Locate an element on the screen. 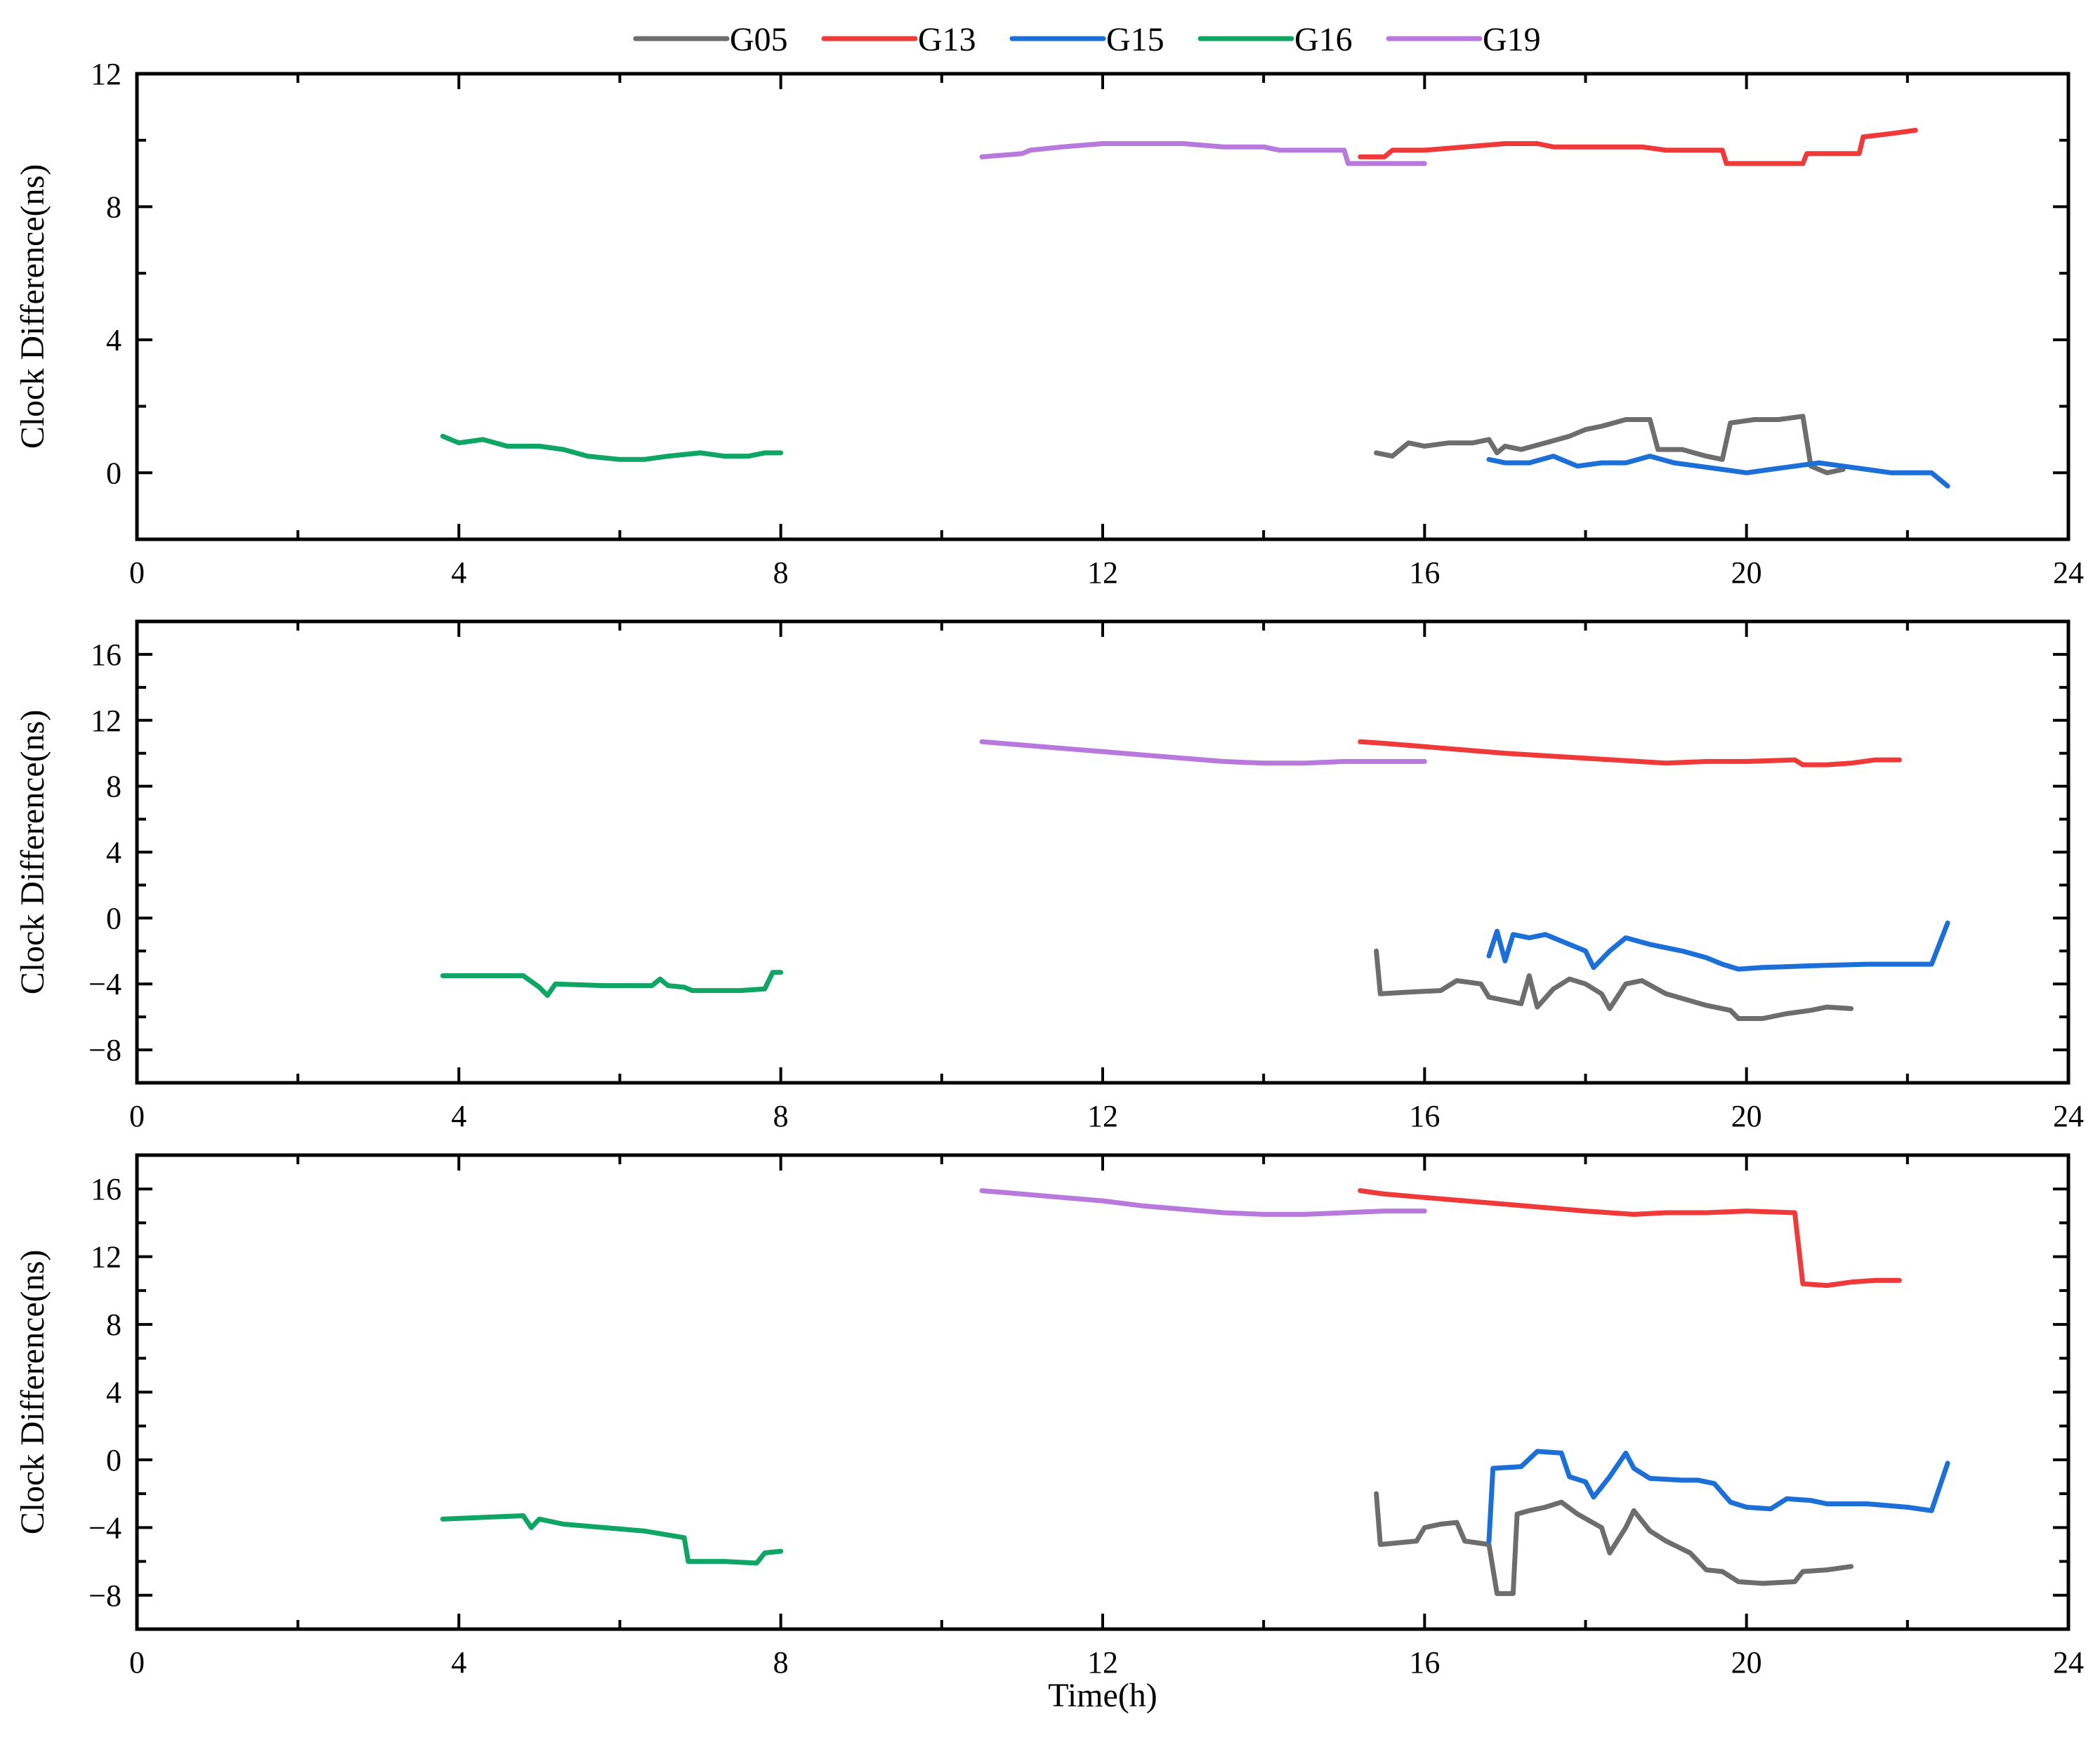 This screenshot has height=1752, width=2100. legend-label-g13: G13 is located at coordinates (947, 39).